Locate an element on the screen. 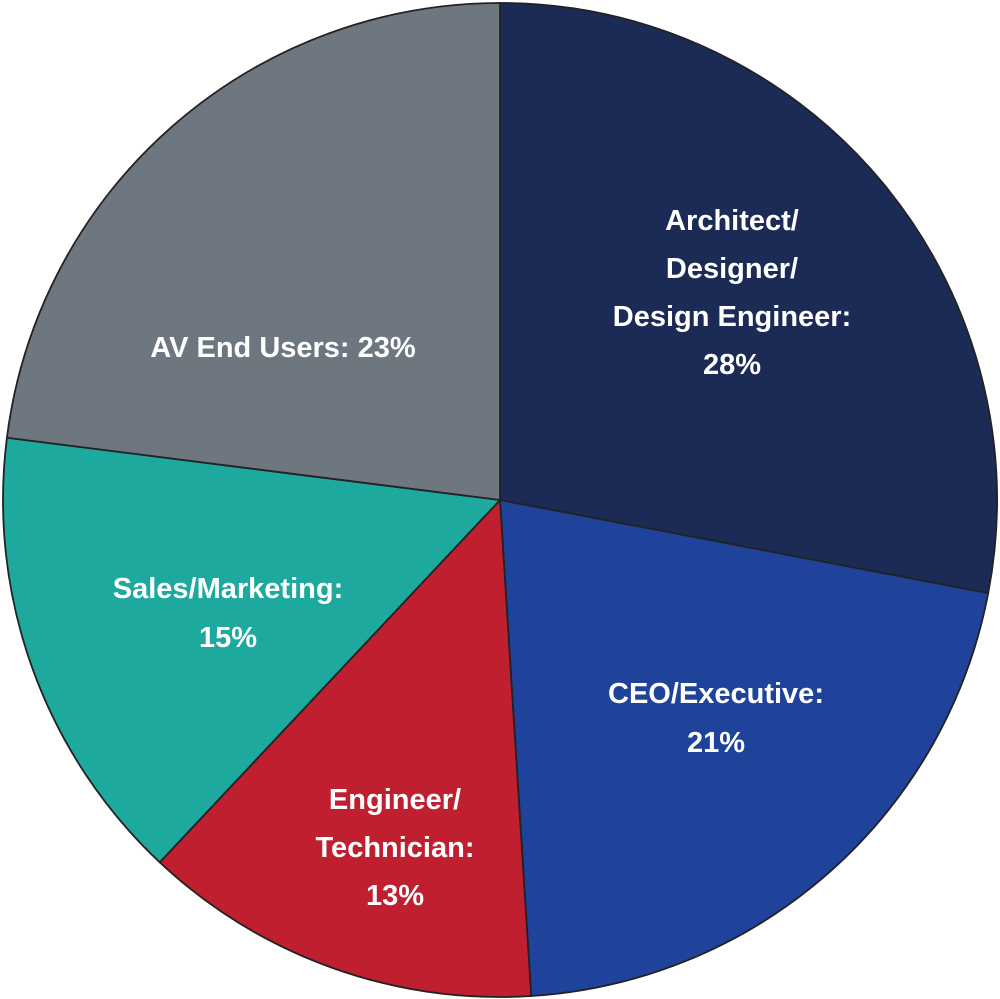 The width and height of the screenshot is (1000, 999). slice-label: Engineer/Technician: 13% is located at coordinates (395, 848).